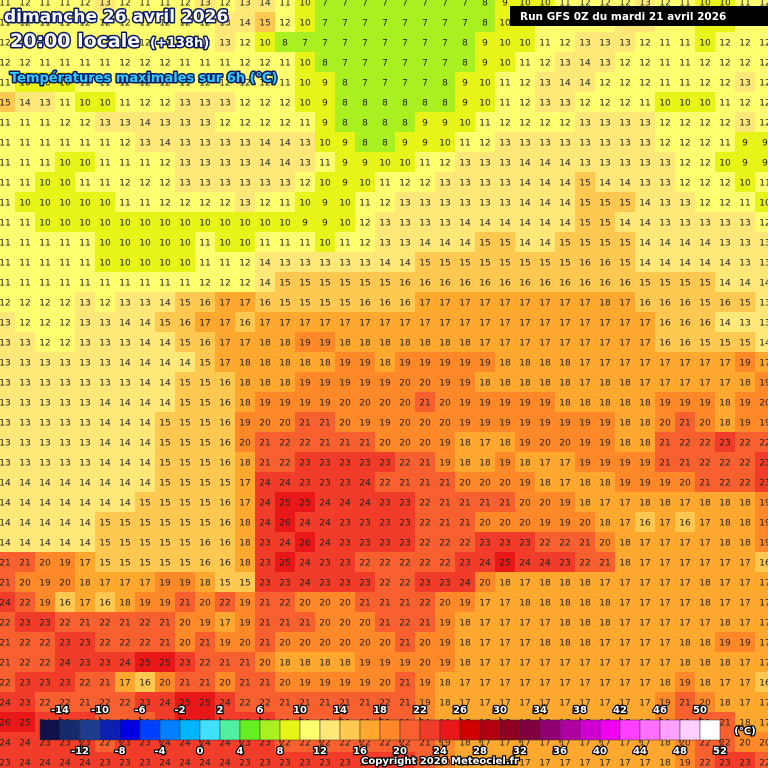  I want to click on legend-label: 52, so click(720, 751).